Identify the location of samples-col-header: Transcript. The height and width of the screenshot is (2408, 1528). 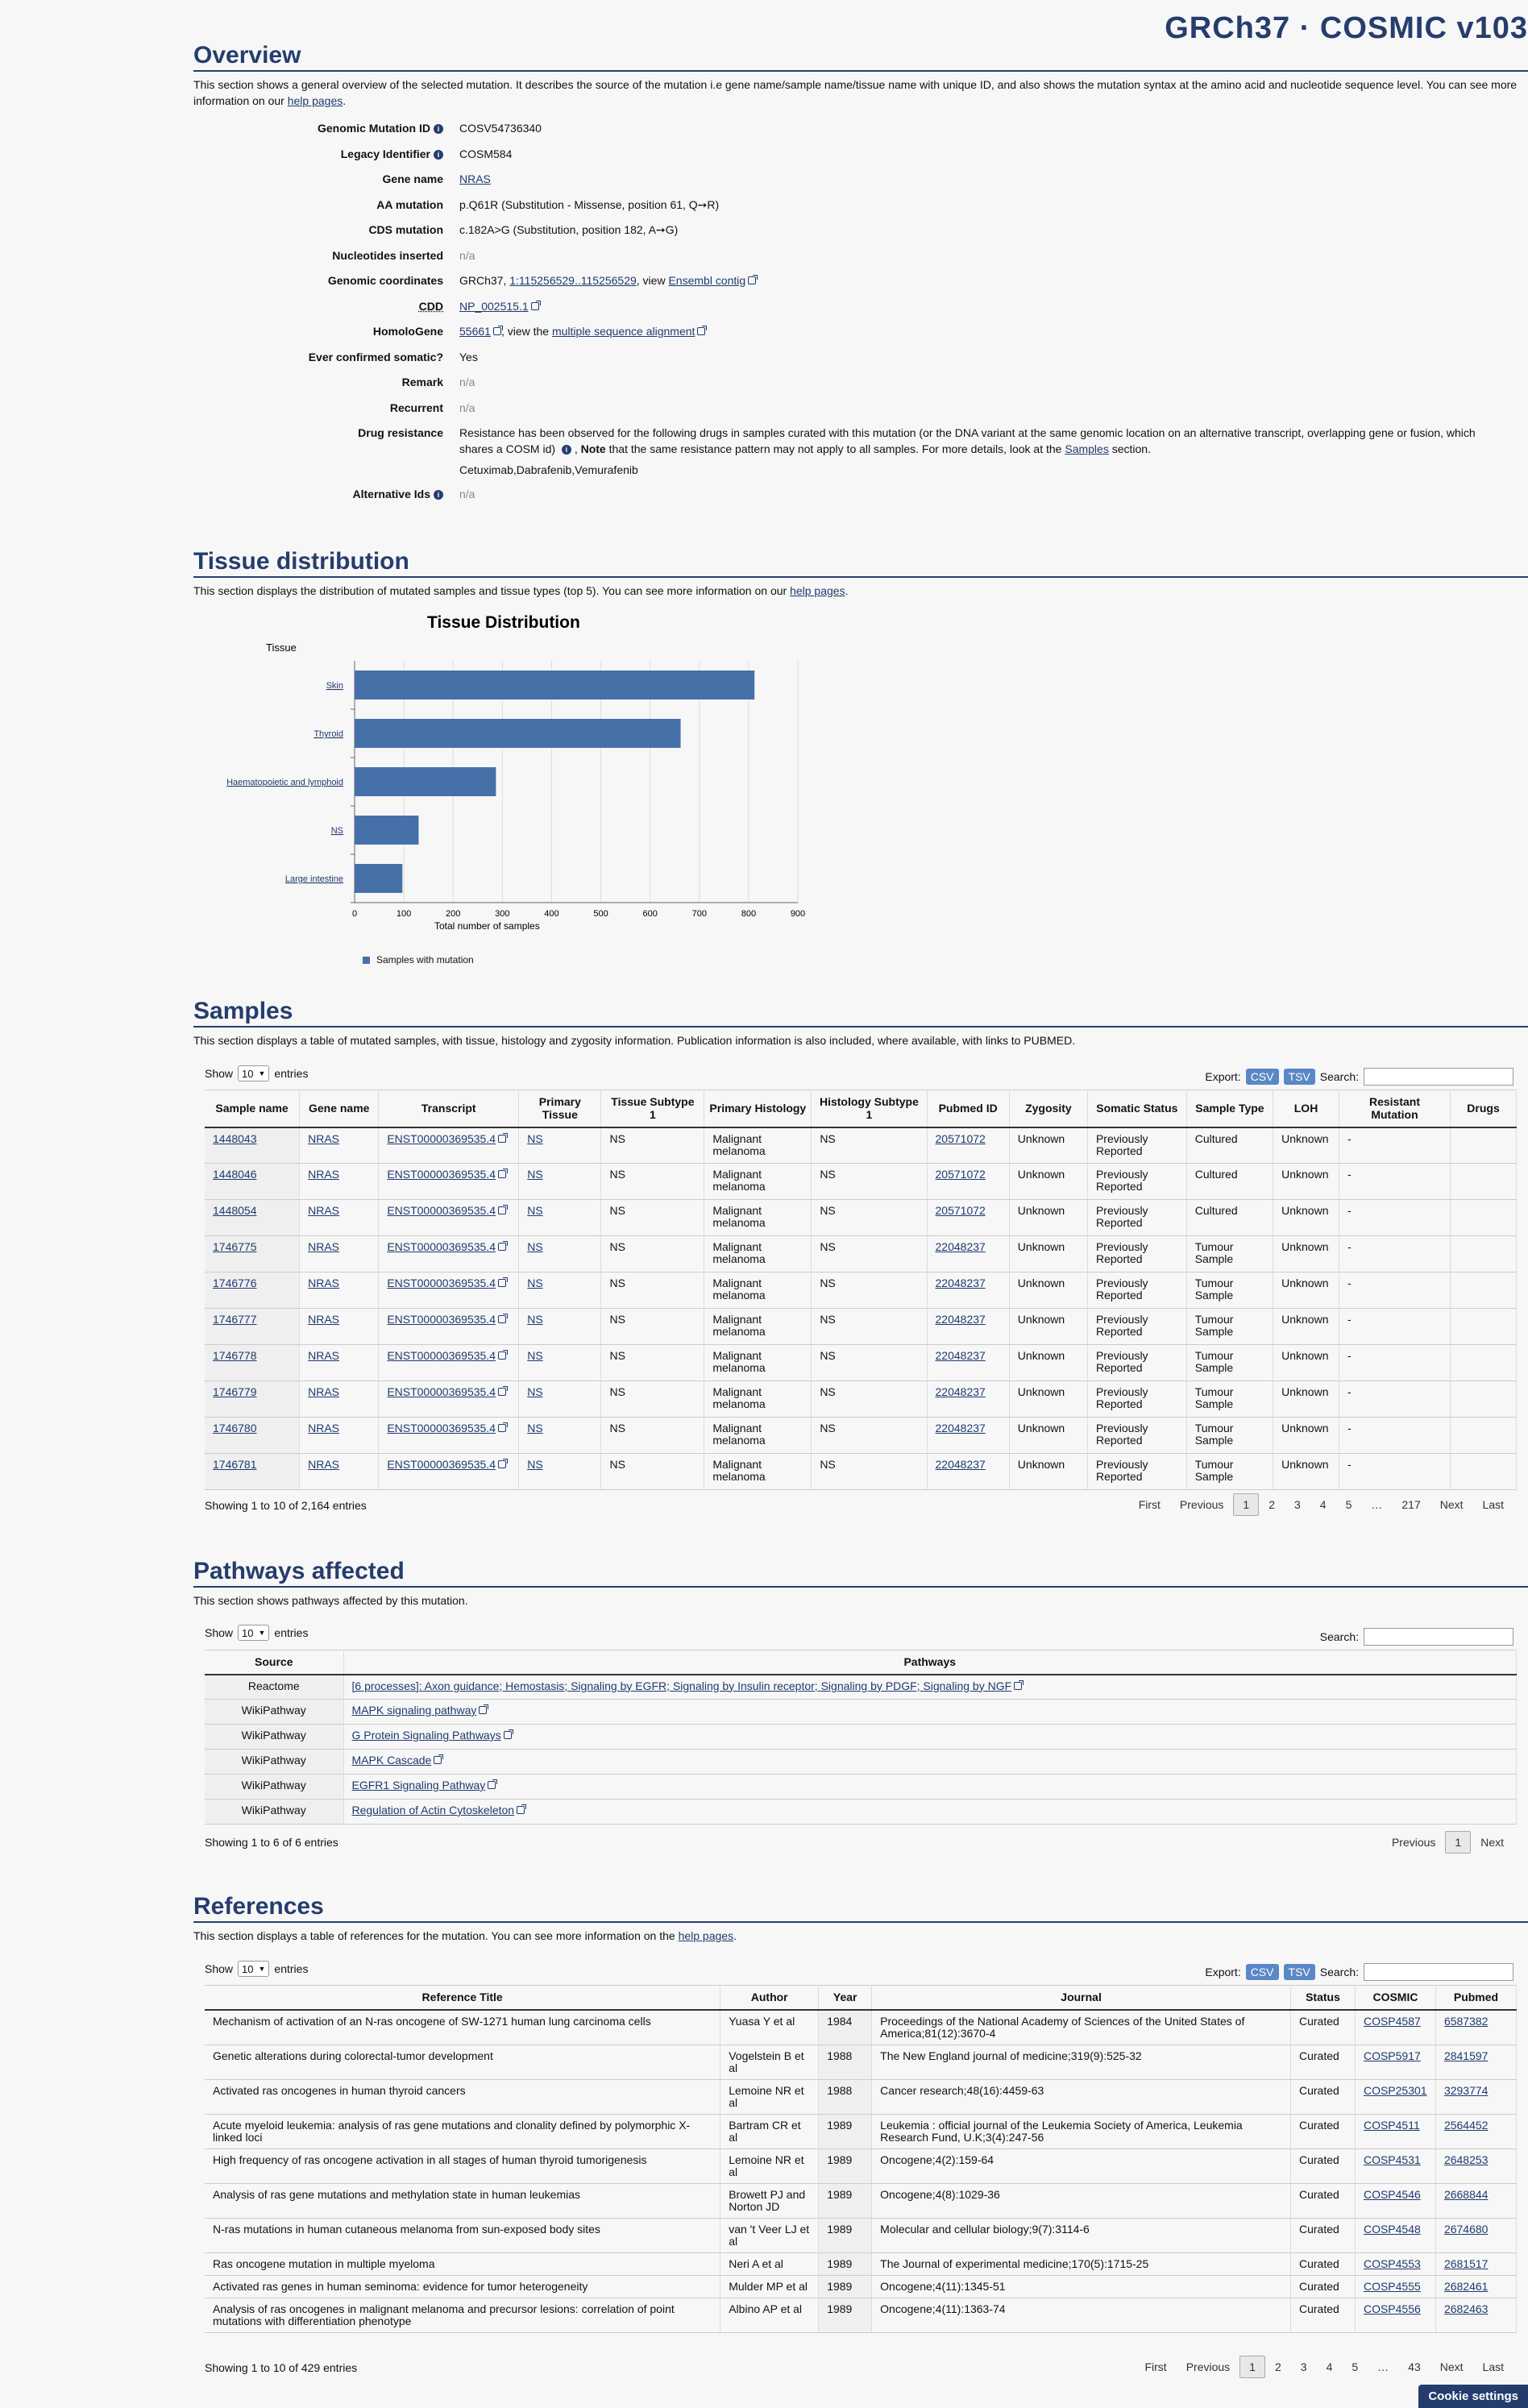
(449, 1109).